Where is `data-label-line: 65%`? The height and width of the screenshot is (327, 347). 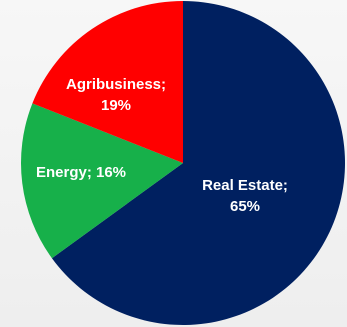
data-label-line: 65% is located at coordinates (245, 206).